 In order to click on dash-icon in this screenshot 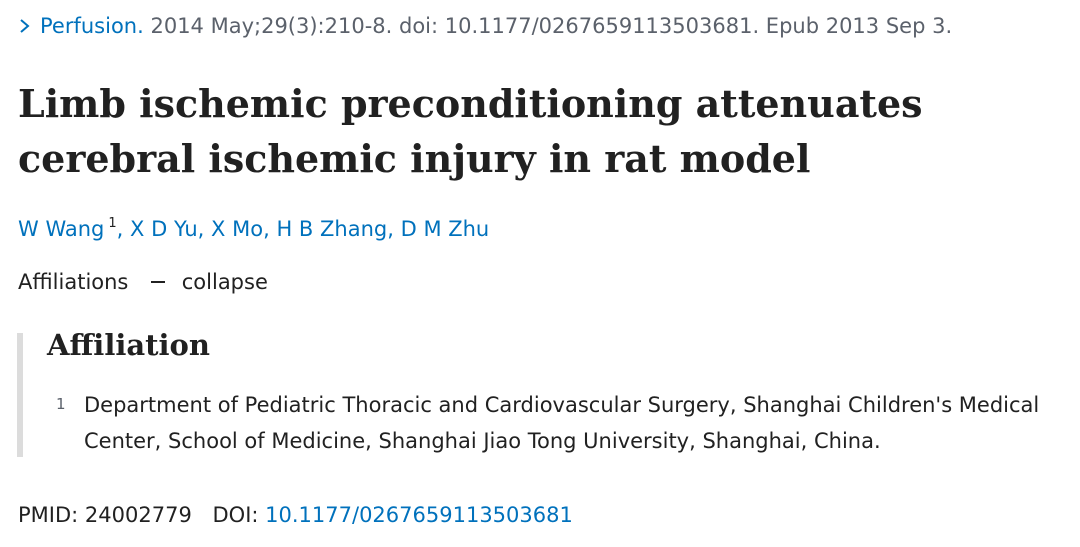, I will do `click(158, 282)`.